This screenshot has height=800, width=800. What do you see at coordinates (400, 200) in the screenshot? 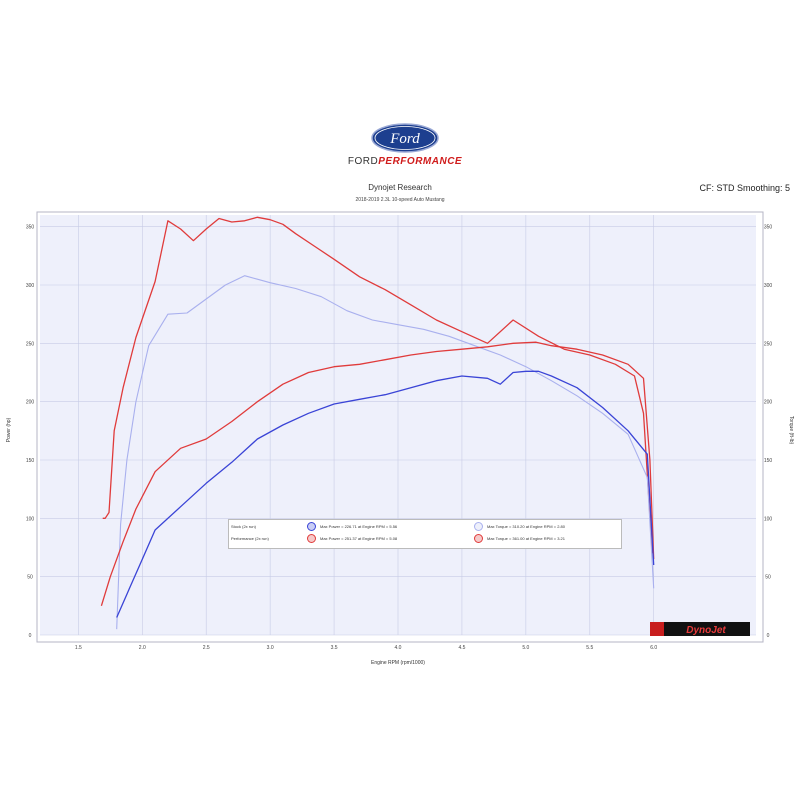
I see `chart-subtitle: 2018-2019 2.3L 10-speed Auto Mustang` at bounding box center [400, 200].